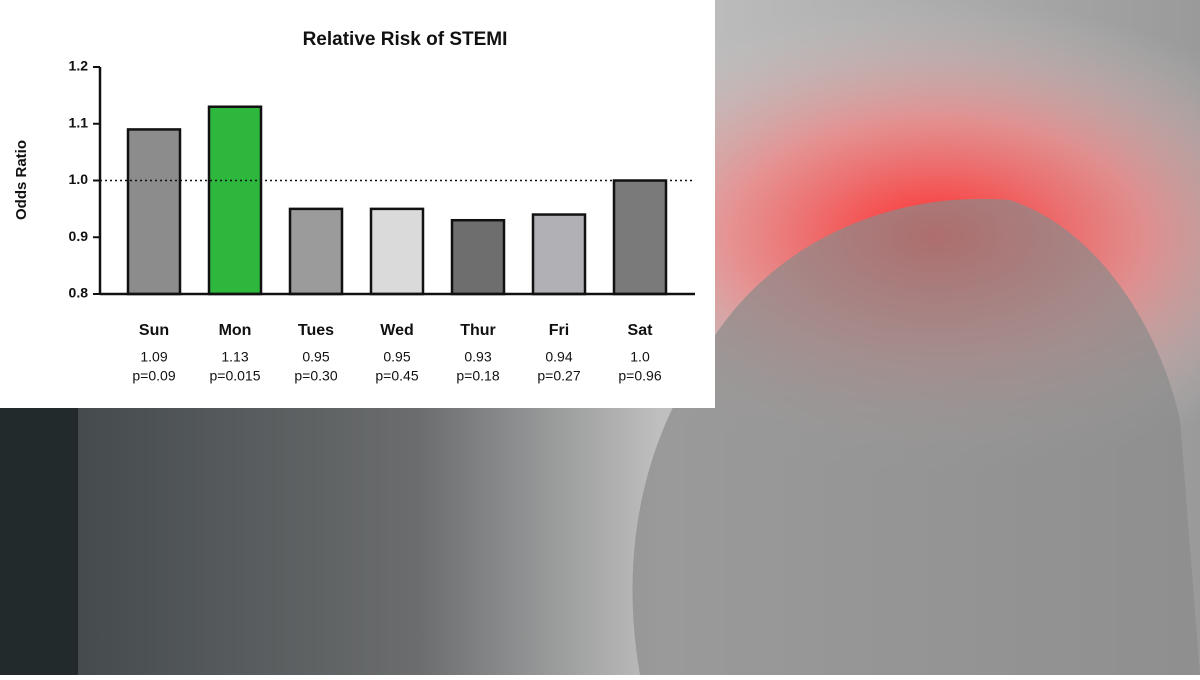 This screenshot has height=680, width=1200. Describe the element at coordinates (316, 330) in the screenshot. I see `x-tick-label: Tues` at that location.